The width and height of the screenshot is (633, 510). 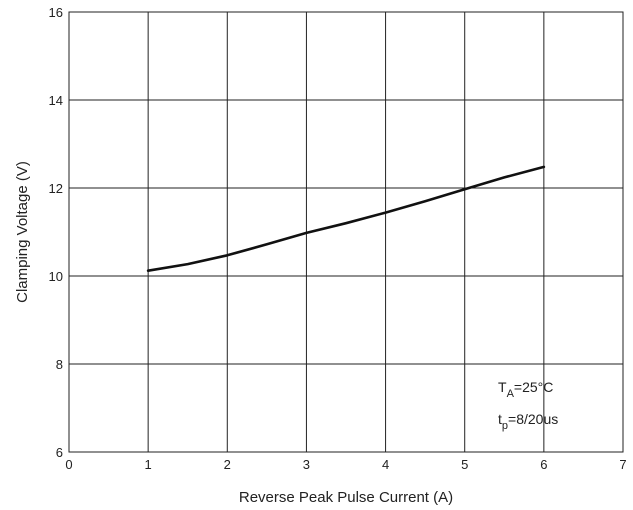 I want to click on y-tick-labels: 6 8 10 12 14 16, so click(x=56, y=232).